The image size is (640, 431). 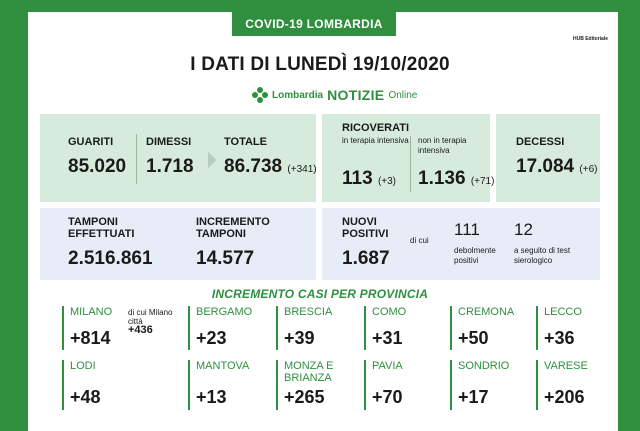 I want to click on province-varese: VARESE +206, so click(x=569, y=385).